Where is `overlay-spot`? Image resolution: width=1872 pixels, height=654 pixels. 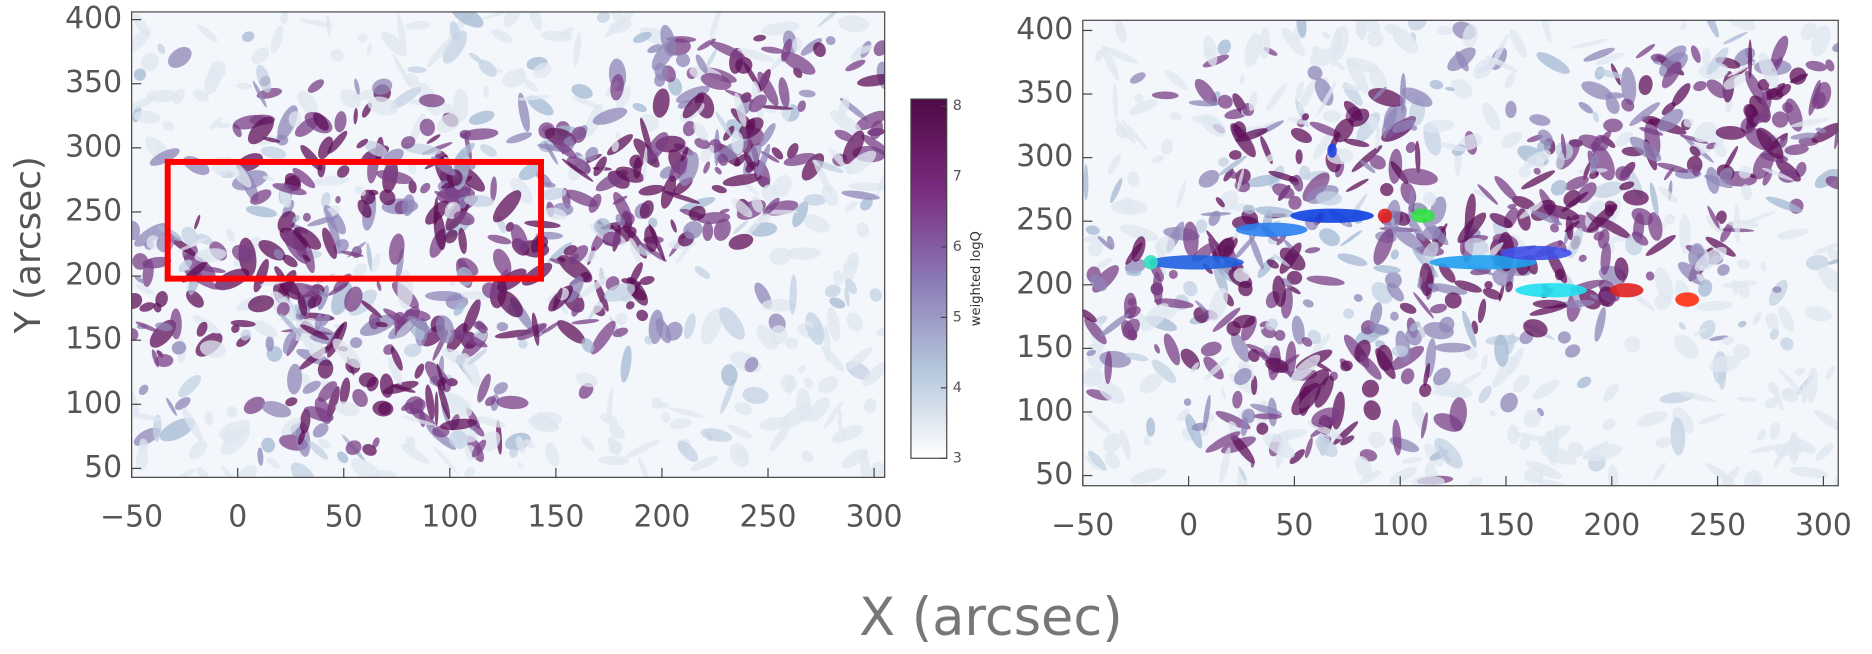 overlay-spot is located at coordinates (1332, 215).